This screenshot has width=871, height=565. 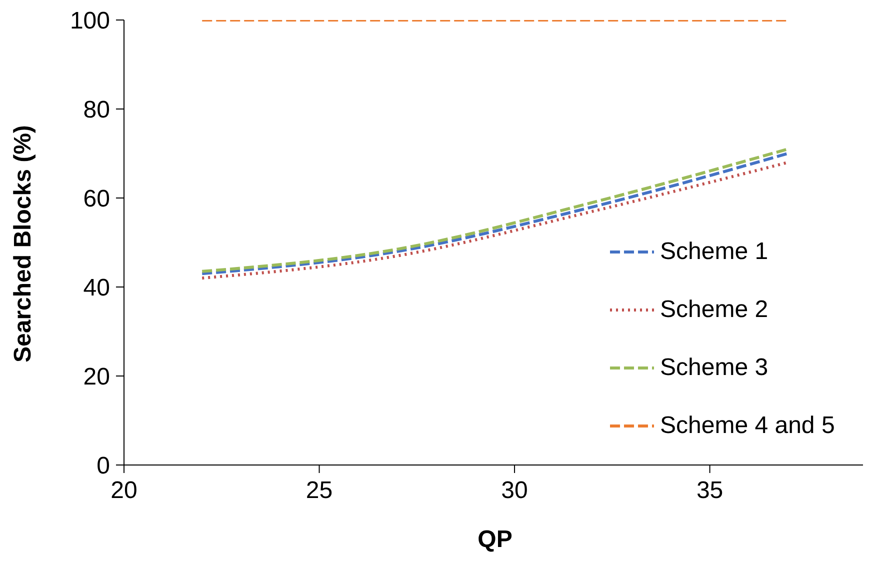 What do you see at coordinates (90, 21) in the screenshot?
I see `y-tick-label: 100` at bounding box center [90, 21].